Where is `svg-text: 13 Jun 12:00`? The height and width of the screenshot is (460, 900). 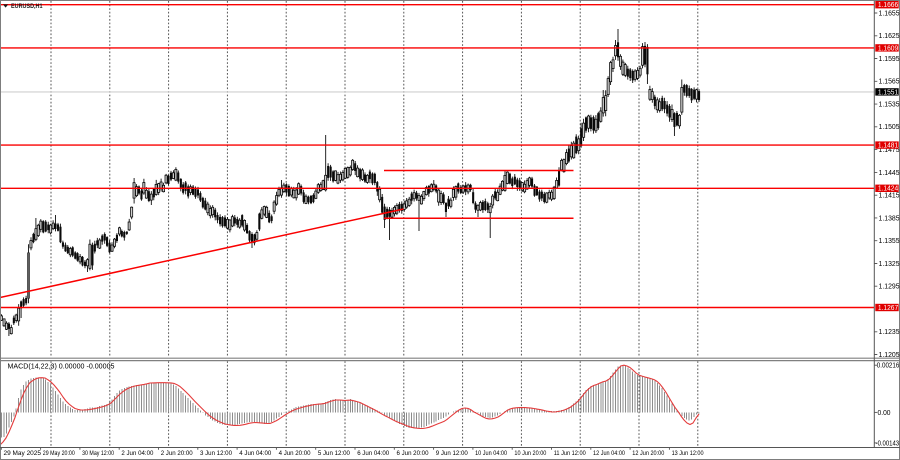 svg-text: 13 Jun 12:00 is located at coordinates (688, 453).